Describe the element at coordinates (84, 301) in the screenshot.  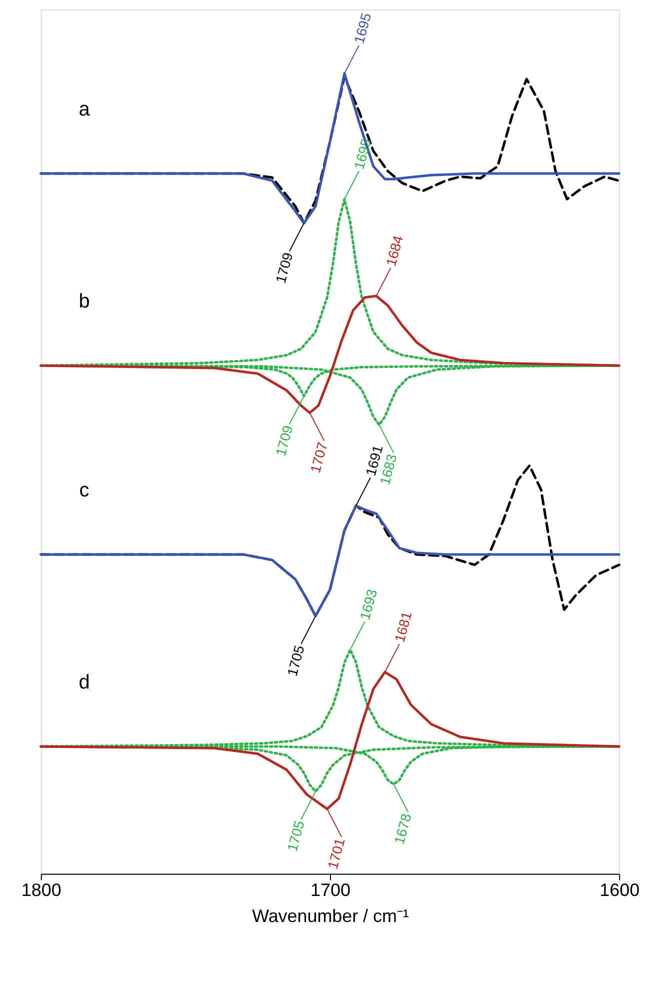
I see `annotation: b` at that location.